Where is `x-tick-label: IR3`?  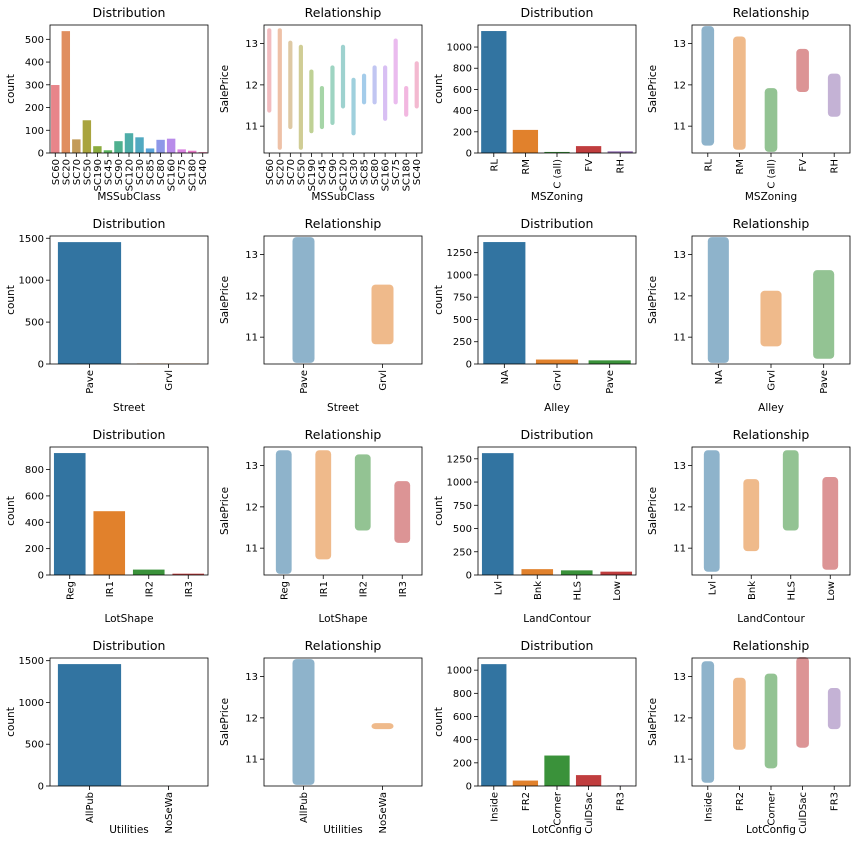
x-tick-label: IR3 is located at coordinates (189, 589).